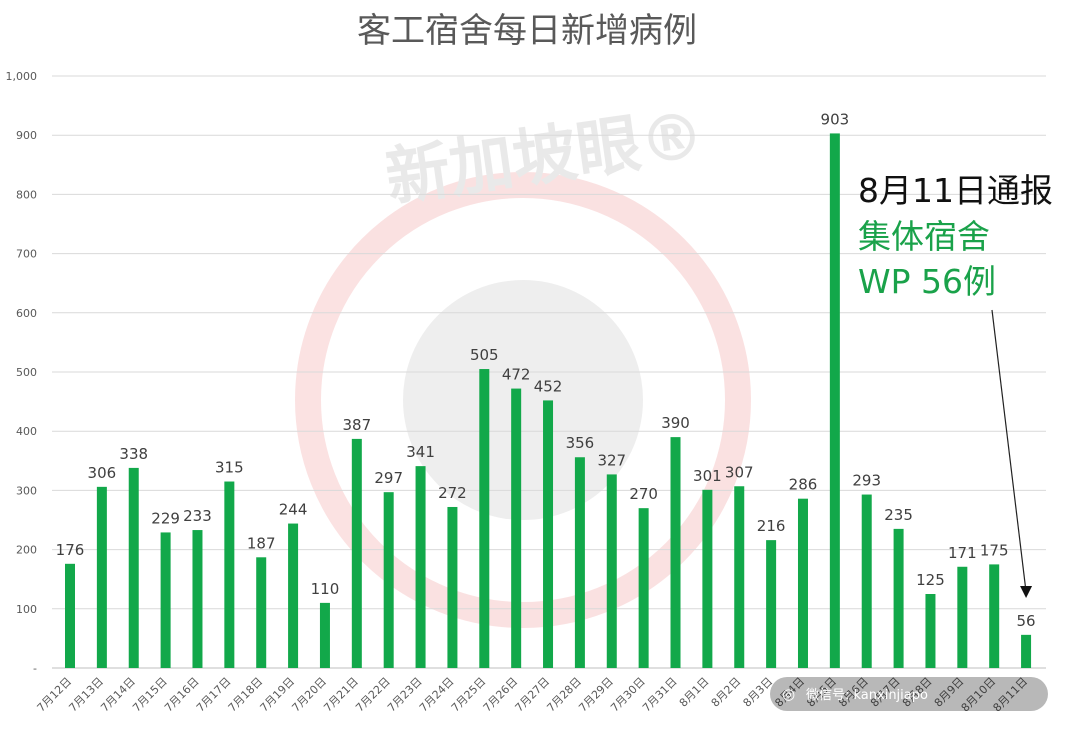 Image resolution: width=1080 pixels, height=747 pixels. What do you see at coordinates (35, 668) in the screenshot?
I see `y-tick-label: -` at bounding box center [35, 668].